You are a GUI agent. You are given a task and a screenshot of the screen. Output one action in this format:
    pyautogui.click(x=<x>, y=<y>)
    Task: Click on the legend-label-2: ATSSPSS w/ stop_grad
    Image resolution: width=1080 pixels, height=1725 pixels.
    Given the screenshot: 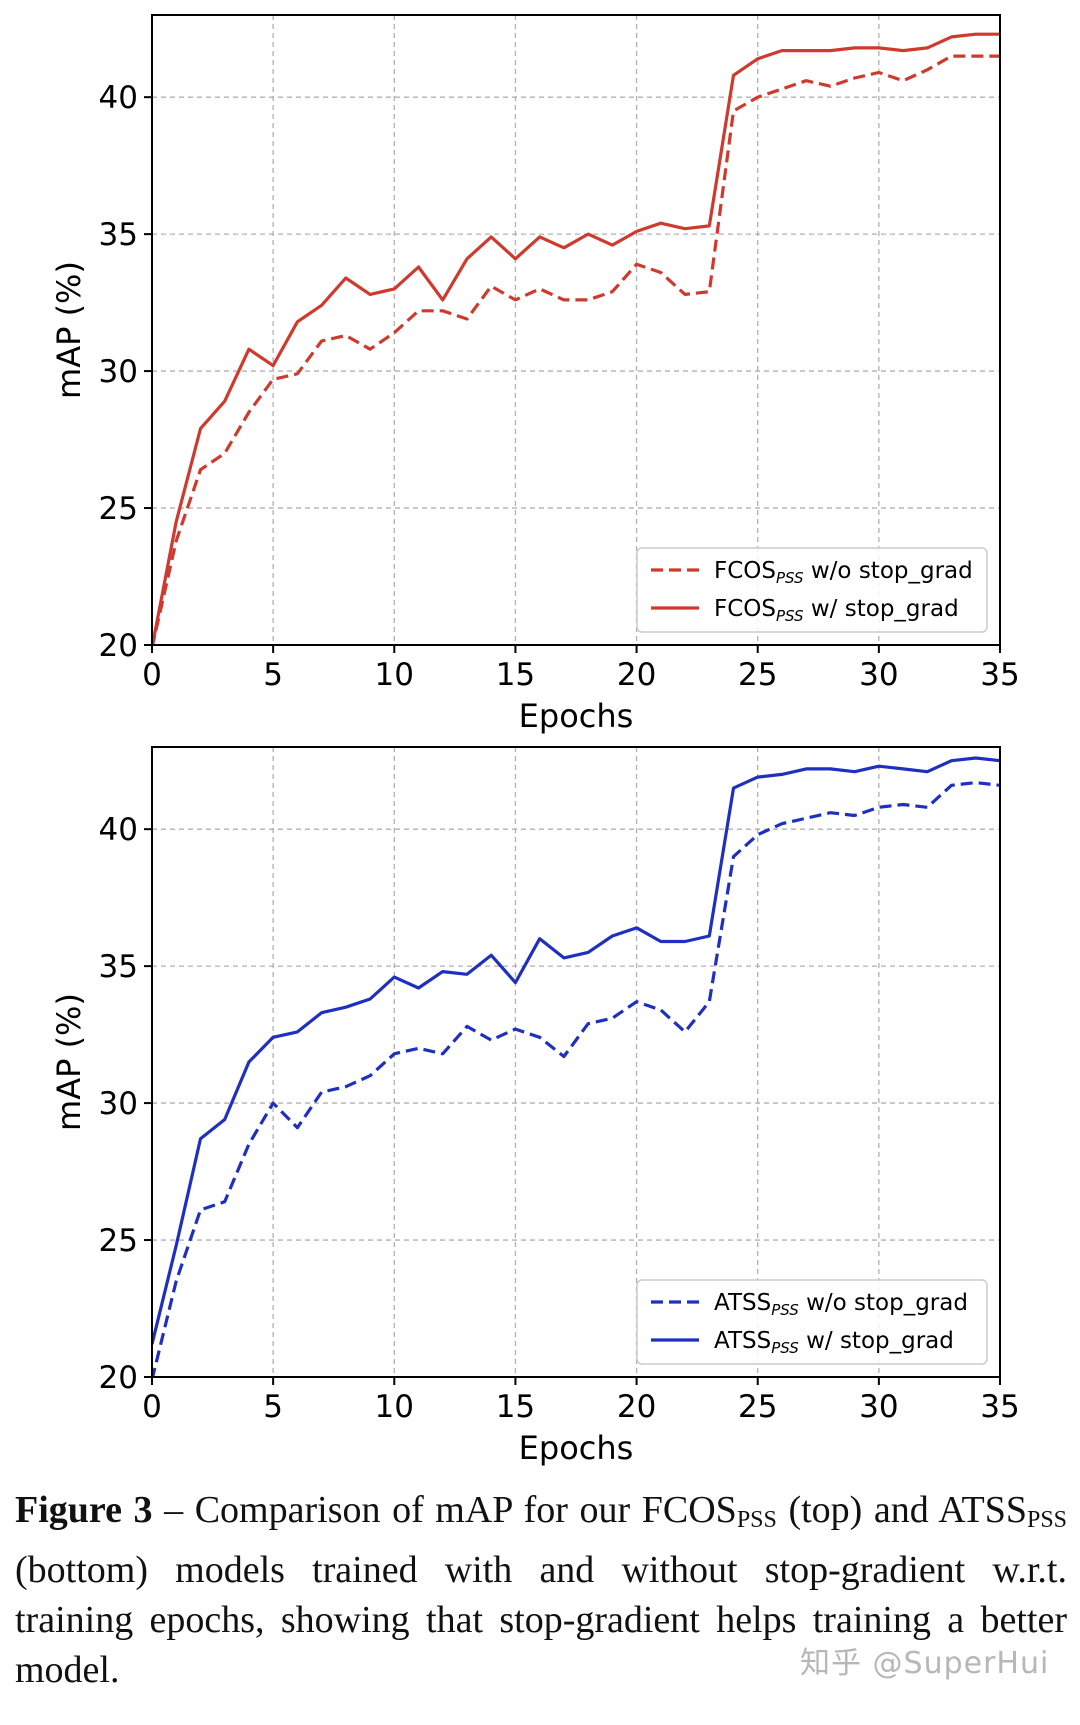 What is the action you would take?
    pyautogui.click(x=834, y=1342)
    